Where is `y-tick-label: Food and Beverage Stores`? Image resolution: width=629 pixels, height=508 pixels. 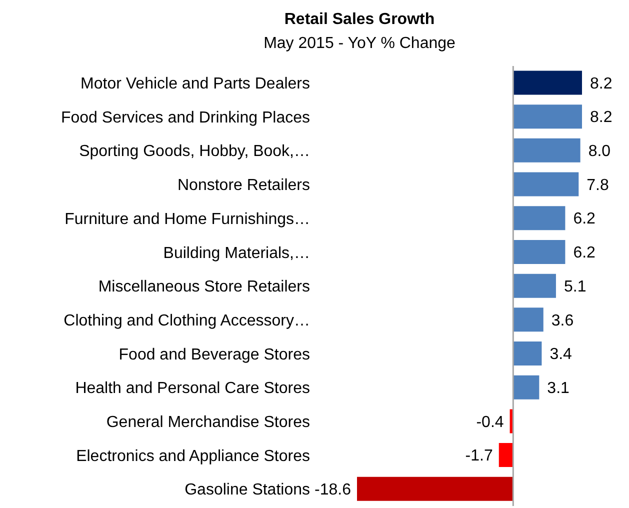 y-tick-label: Food and Beverage Stores is located at coordinates (214, 355).